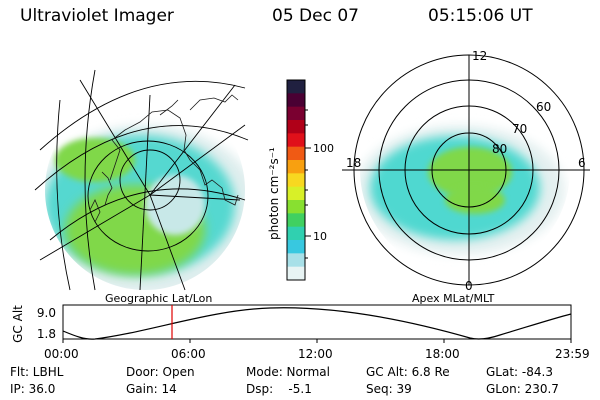  Describe the element at coordinates (522, 389) in the screenshot. I see `info-glon: GLon: 230.7` at that location.